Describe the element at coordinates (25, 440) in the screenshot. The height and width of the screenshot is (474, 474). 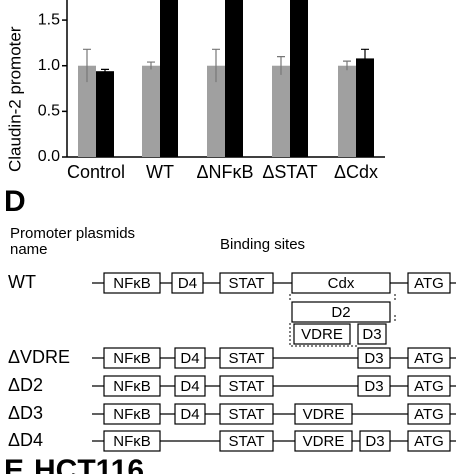
I see `row-name: ΔD4` at that location.